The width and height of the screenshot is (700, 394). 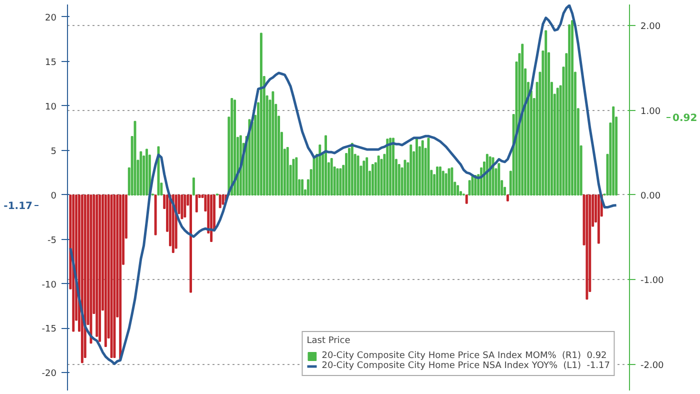 What do you see at coordinates (650, 27) in the screenshot?
I see `y2-tick-label: 2.00` at bounding box center [650, 27].